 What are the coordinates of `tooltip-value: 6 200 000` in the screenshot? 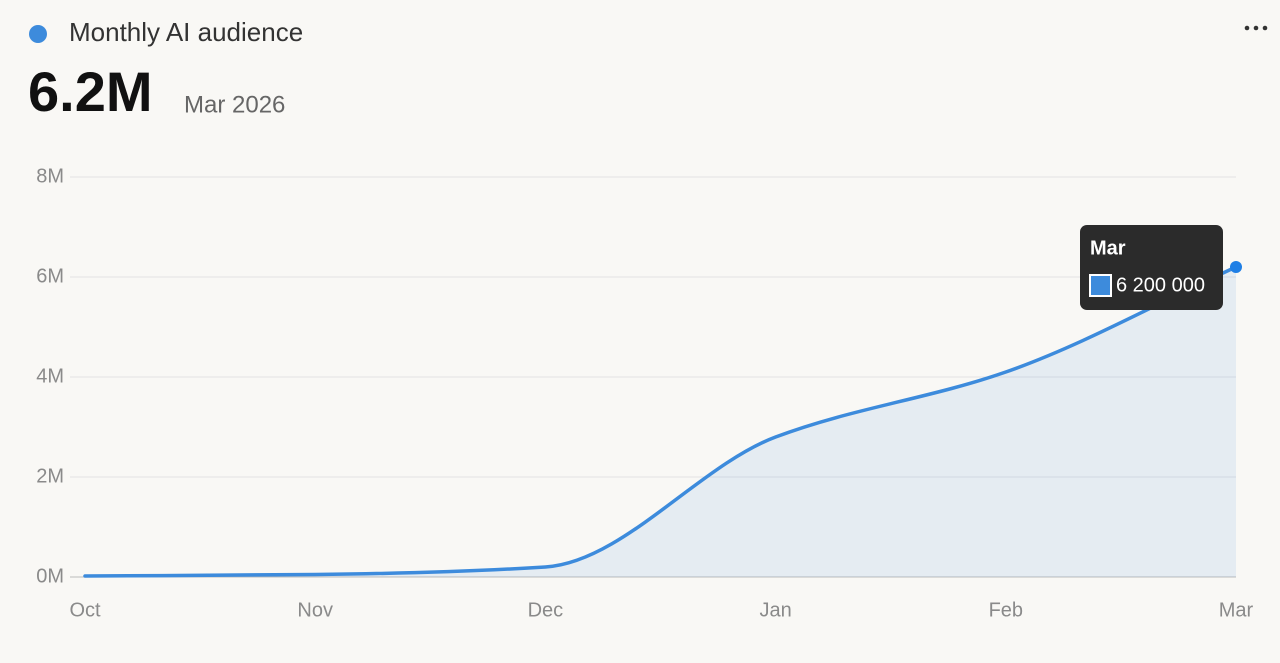 It's located at (1160, 285).